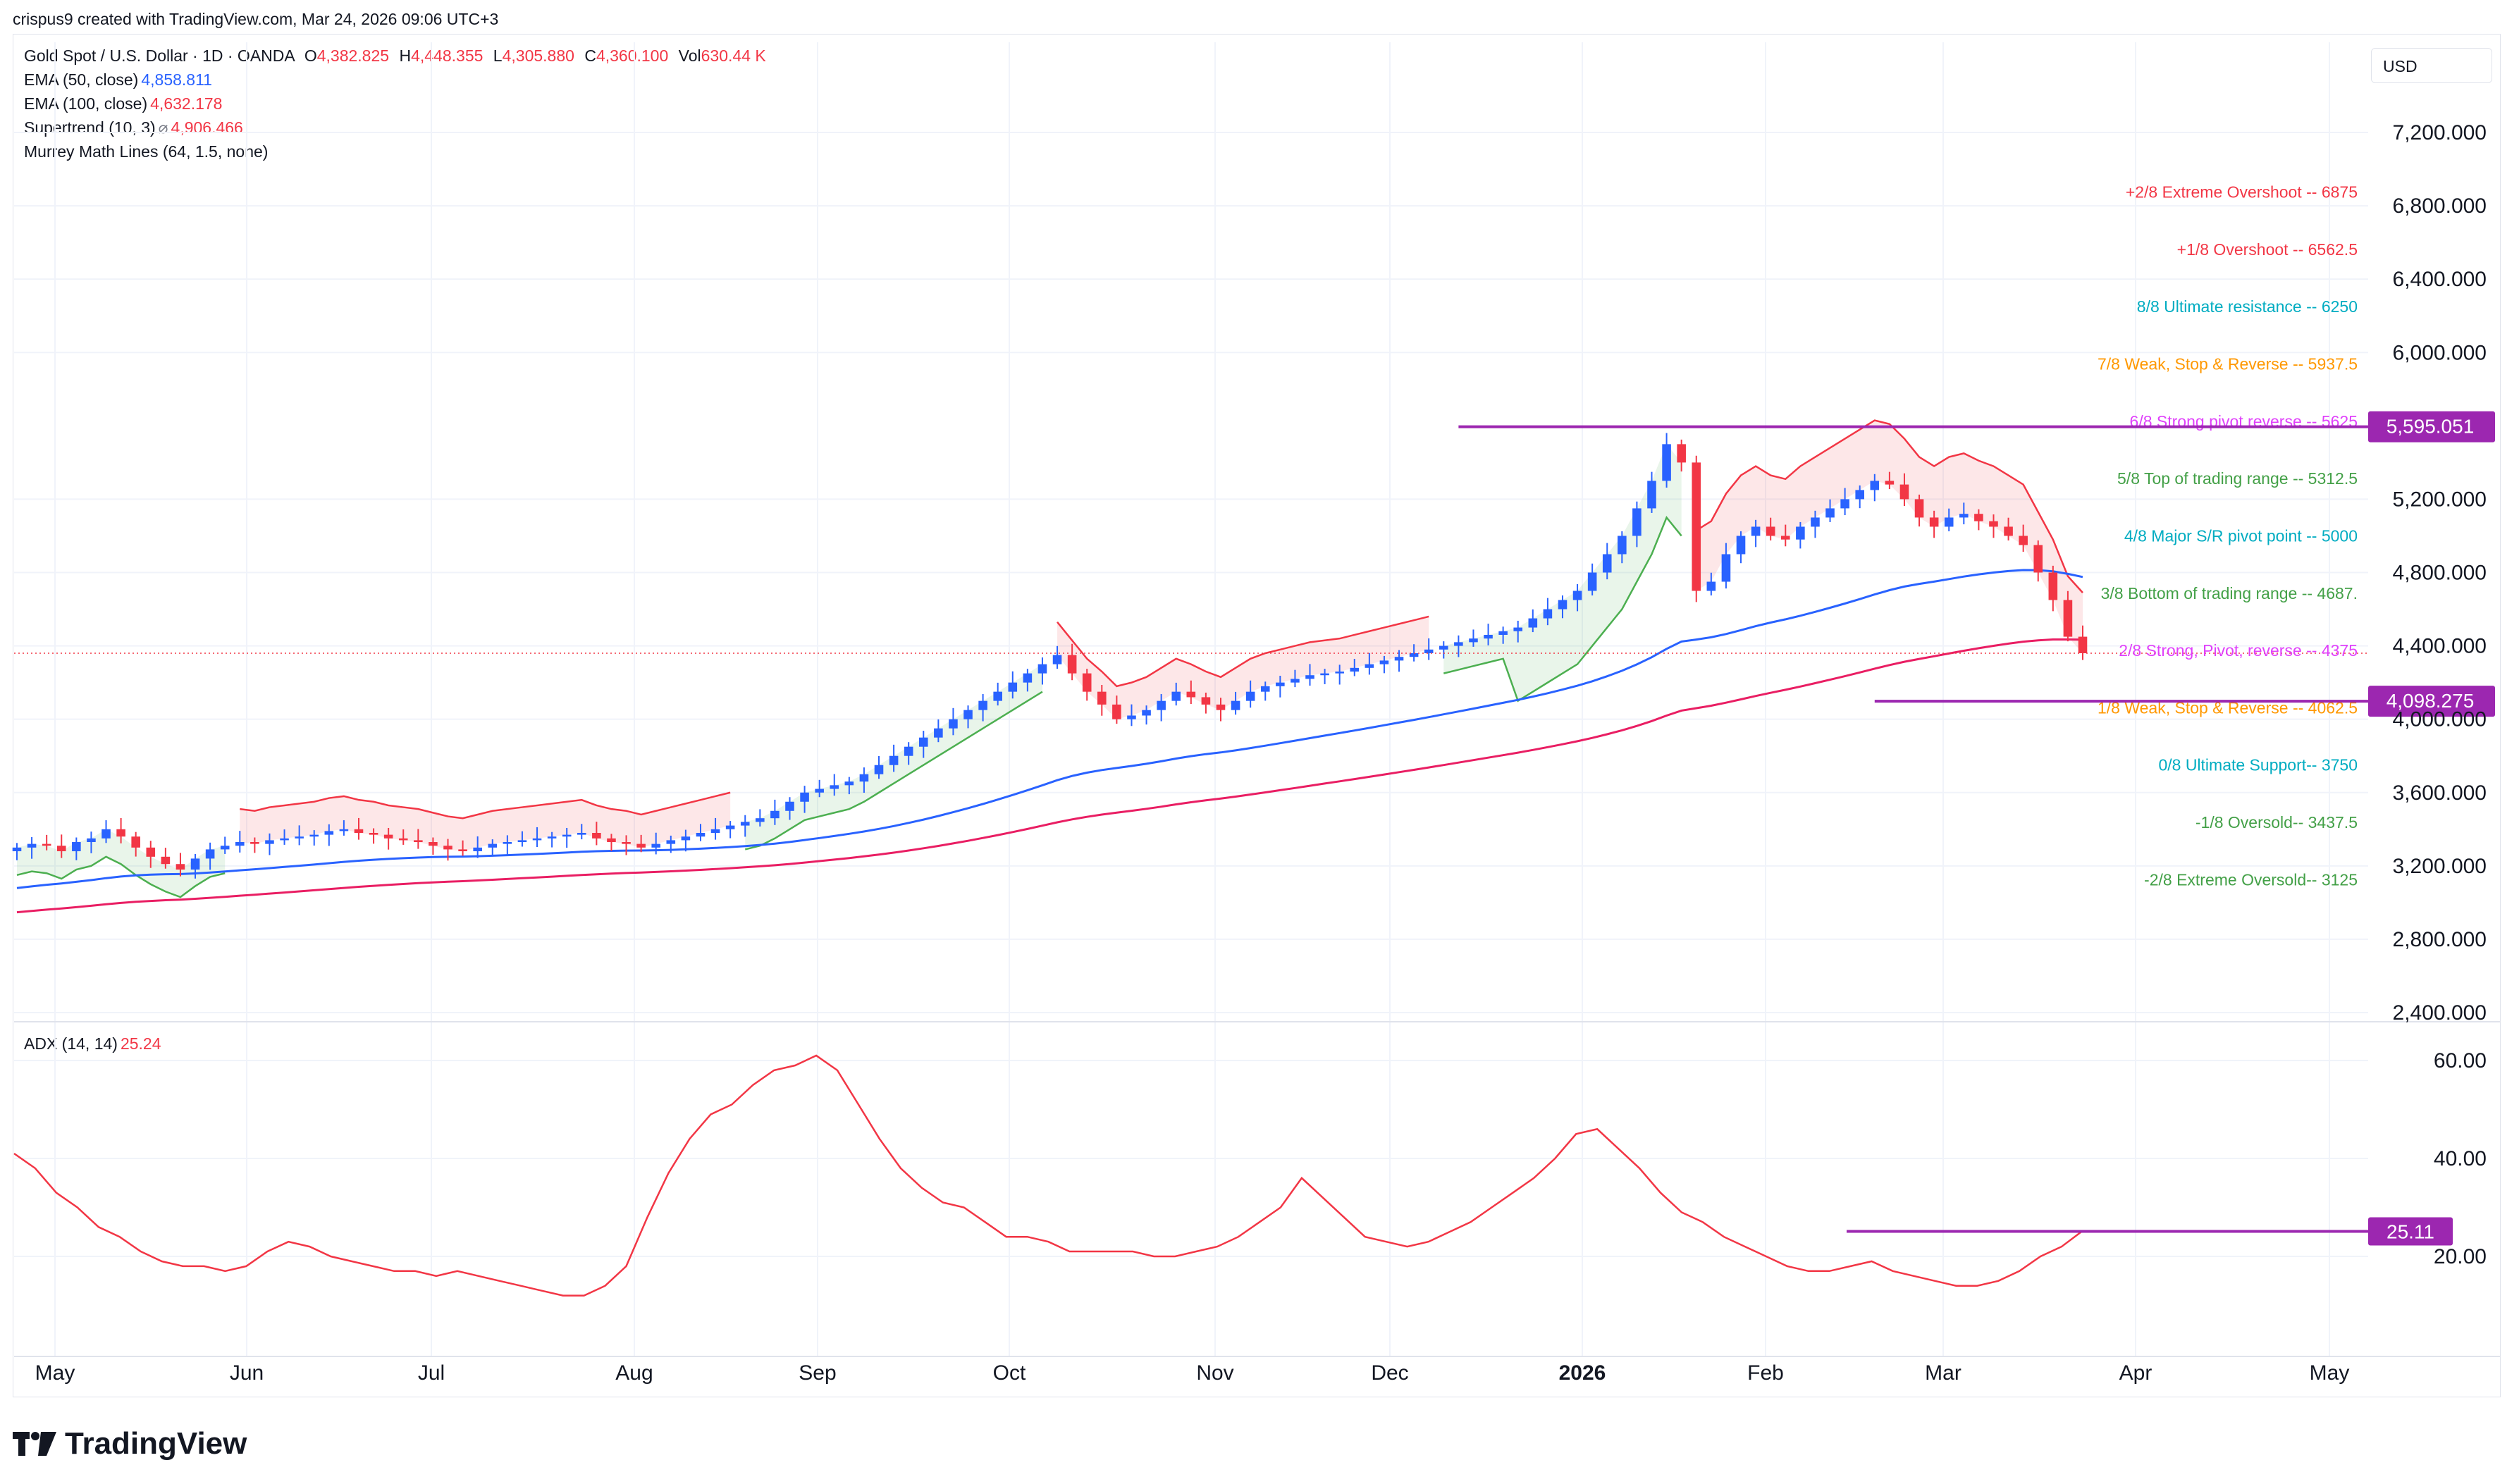 The image size is (2519, 1484). I want to click on symbol-name: Gold Spot / U.S. Dollar · 1D · OANDA, so click(159, 56).